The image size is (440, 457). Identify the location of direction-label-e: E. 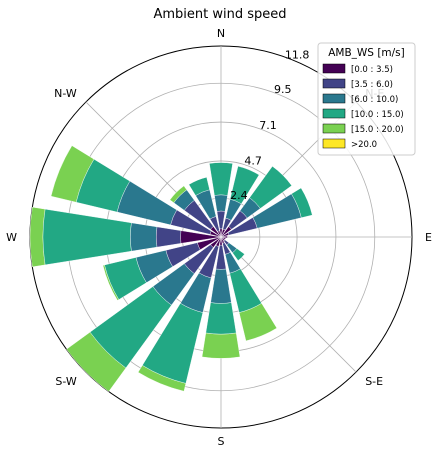
(428, 237).